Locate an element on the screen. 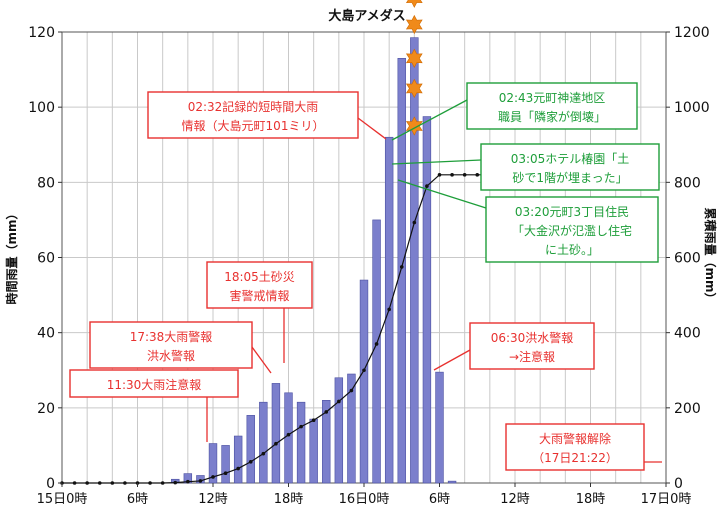 The image size is (725, 512). y-tick-label: 60 is located at coordinates (46, 259).